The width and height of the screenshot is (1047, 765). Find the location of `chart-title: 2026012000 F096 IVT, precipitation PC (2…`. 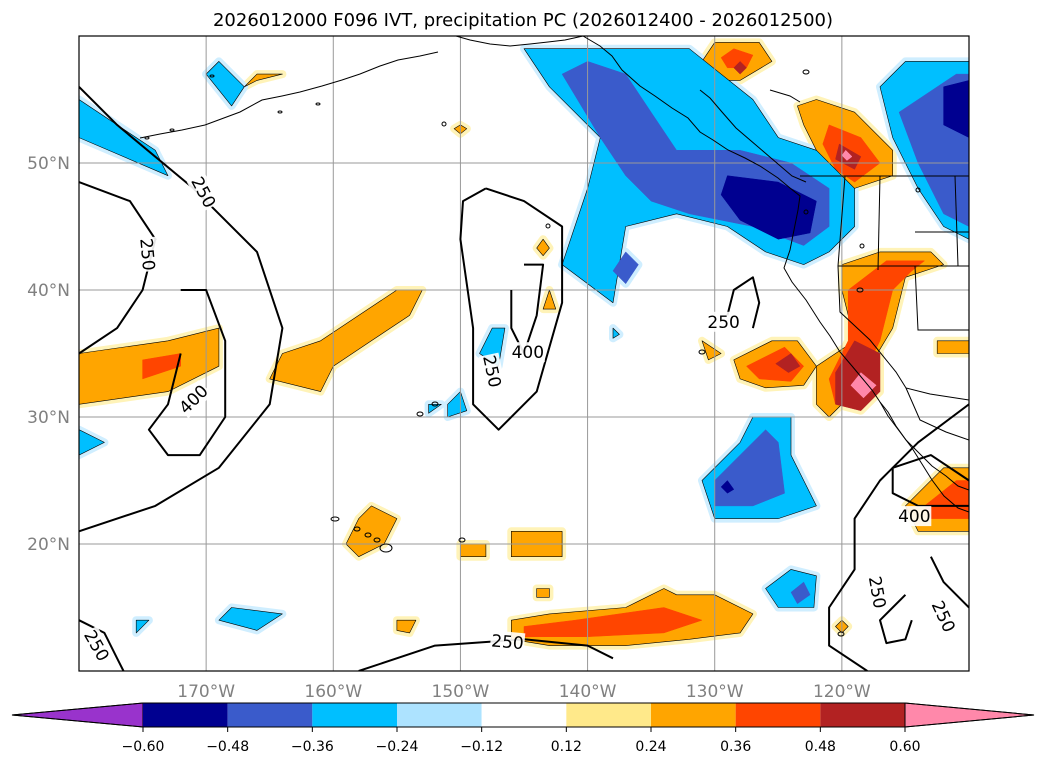

chart-title: 2026012000 F096 IVT, precipitation PC (2… is located at coordinates (523, 20).